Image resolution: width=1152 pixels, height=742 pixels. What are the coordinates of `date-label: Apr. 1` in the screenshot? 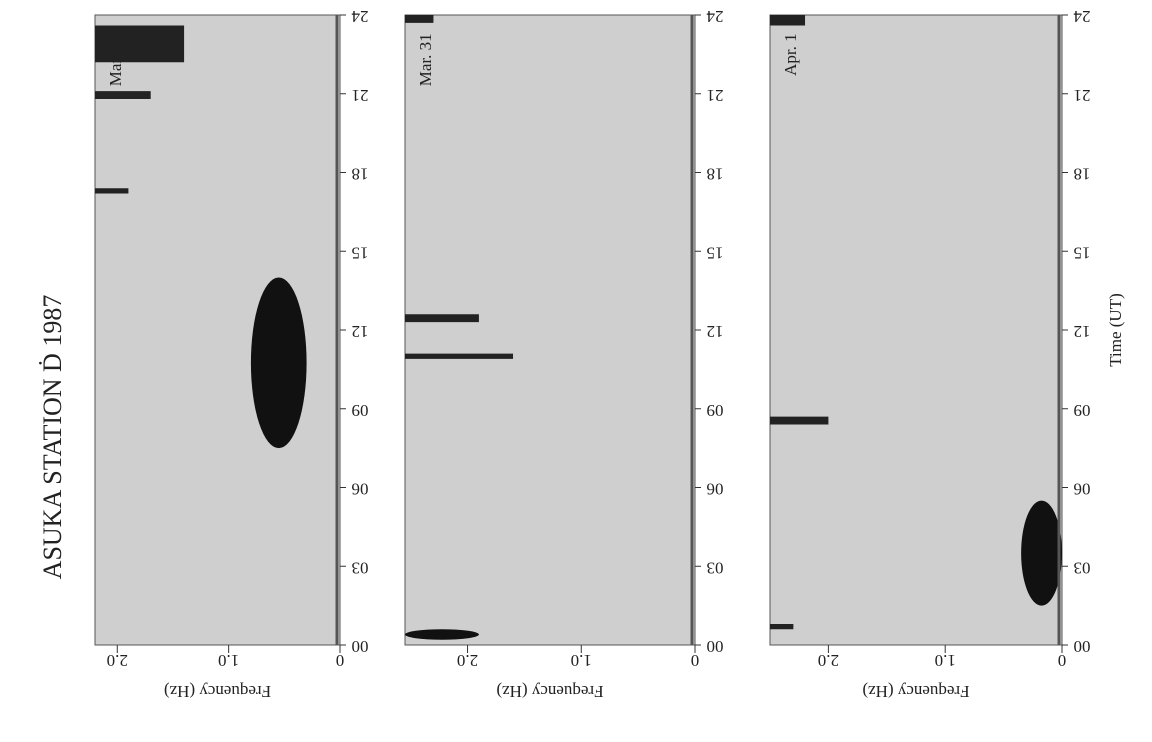 It's located at (790, 54).